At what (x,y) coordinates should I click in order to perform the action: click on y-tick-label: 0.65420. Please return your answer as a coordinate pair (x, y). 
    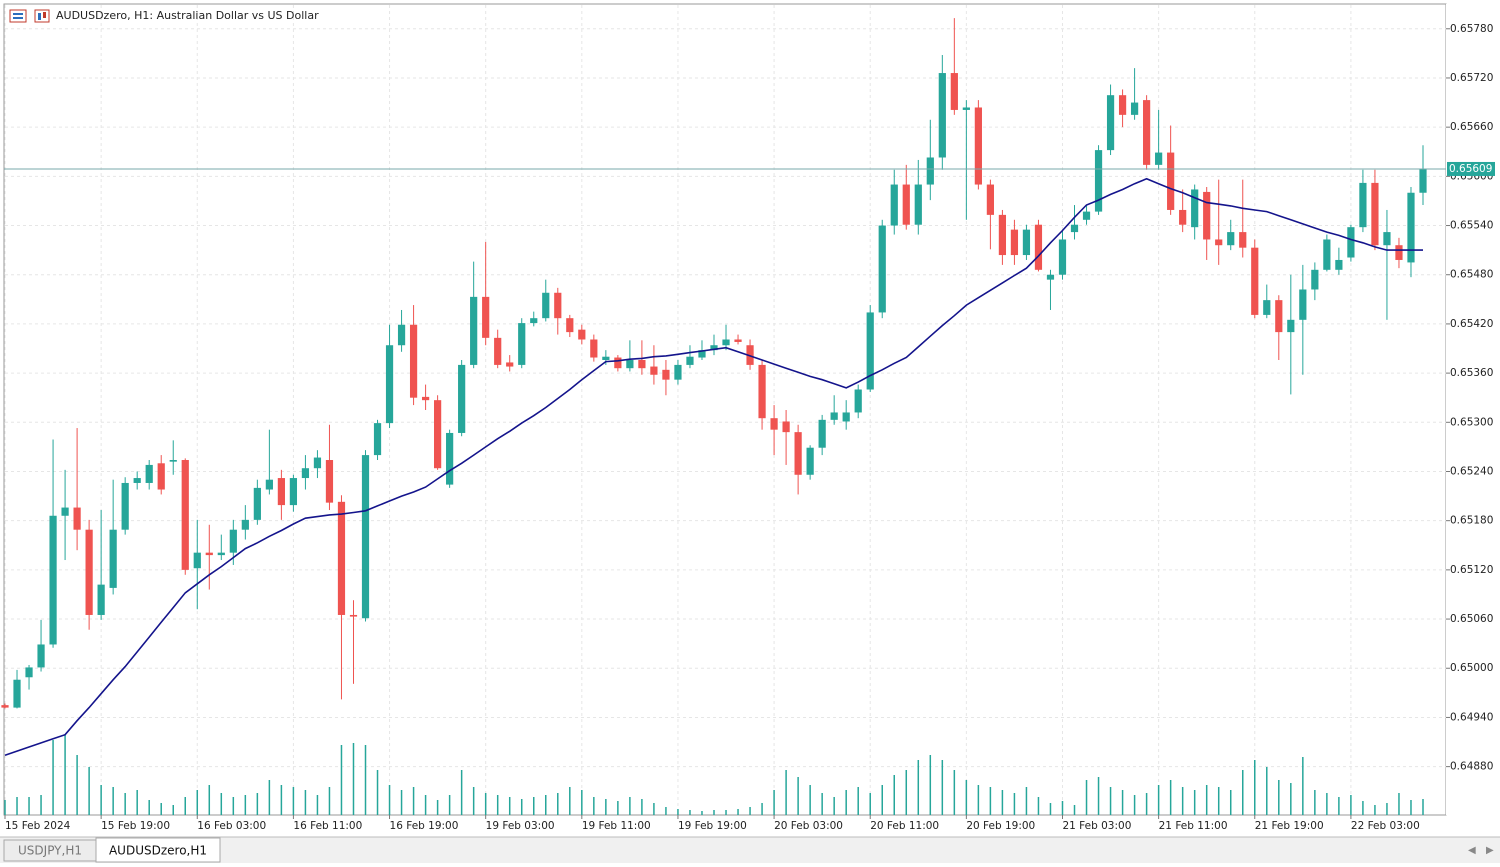
    Looking at the image, I should click on (1471, 324).